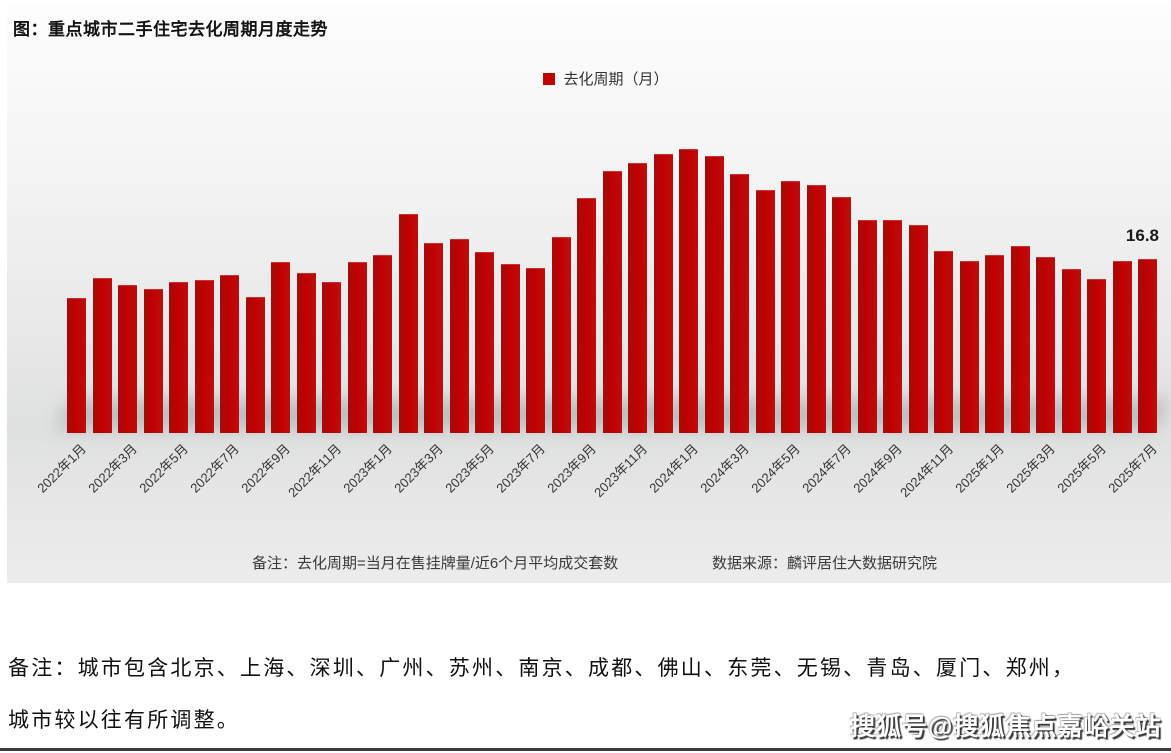  What do you see at coordinates (790, 307) in the screenshot?
I see `bar-2024年5月` at bounding box center [790, 307].